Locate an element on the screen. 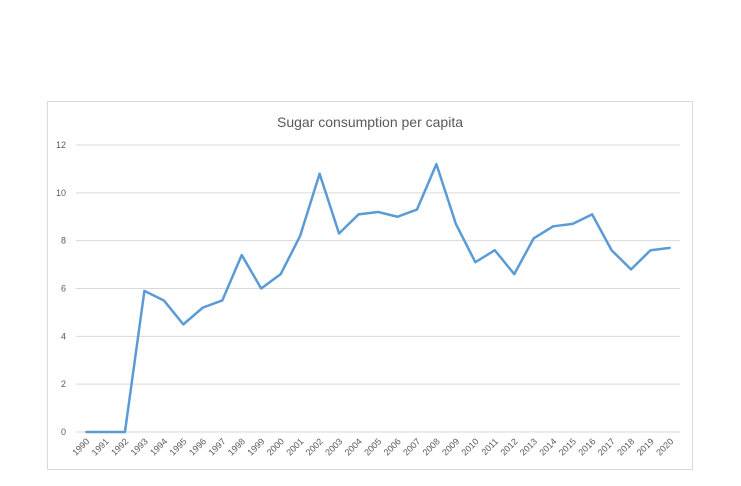 This screenshot has height=486, width=741. x-tick-label: 1998 is located at coordinates (236, 446).